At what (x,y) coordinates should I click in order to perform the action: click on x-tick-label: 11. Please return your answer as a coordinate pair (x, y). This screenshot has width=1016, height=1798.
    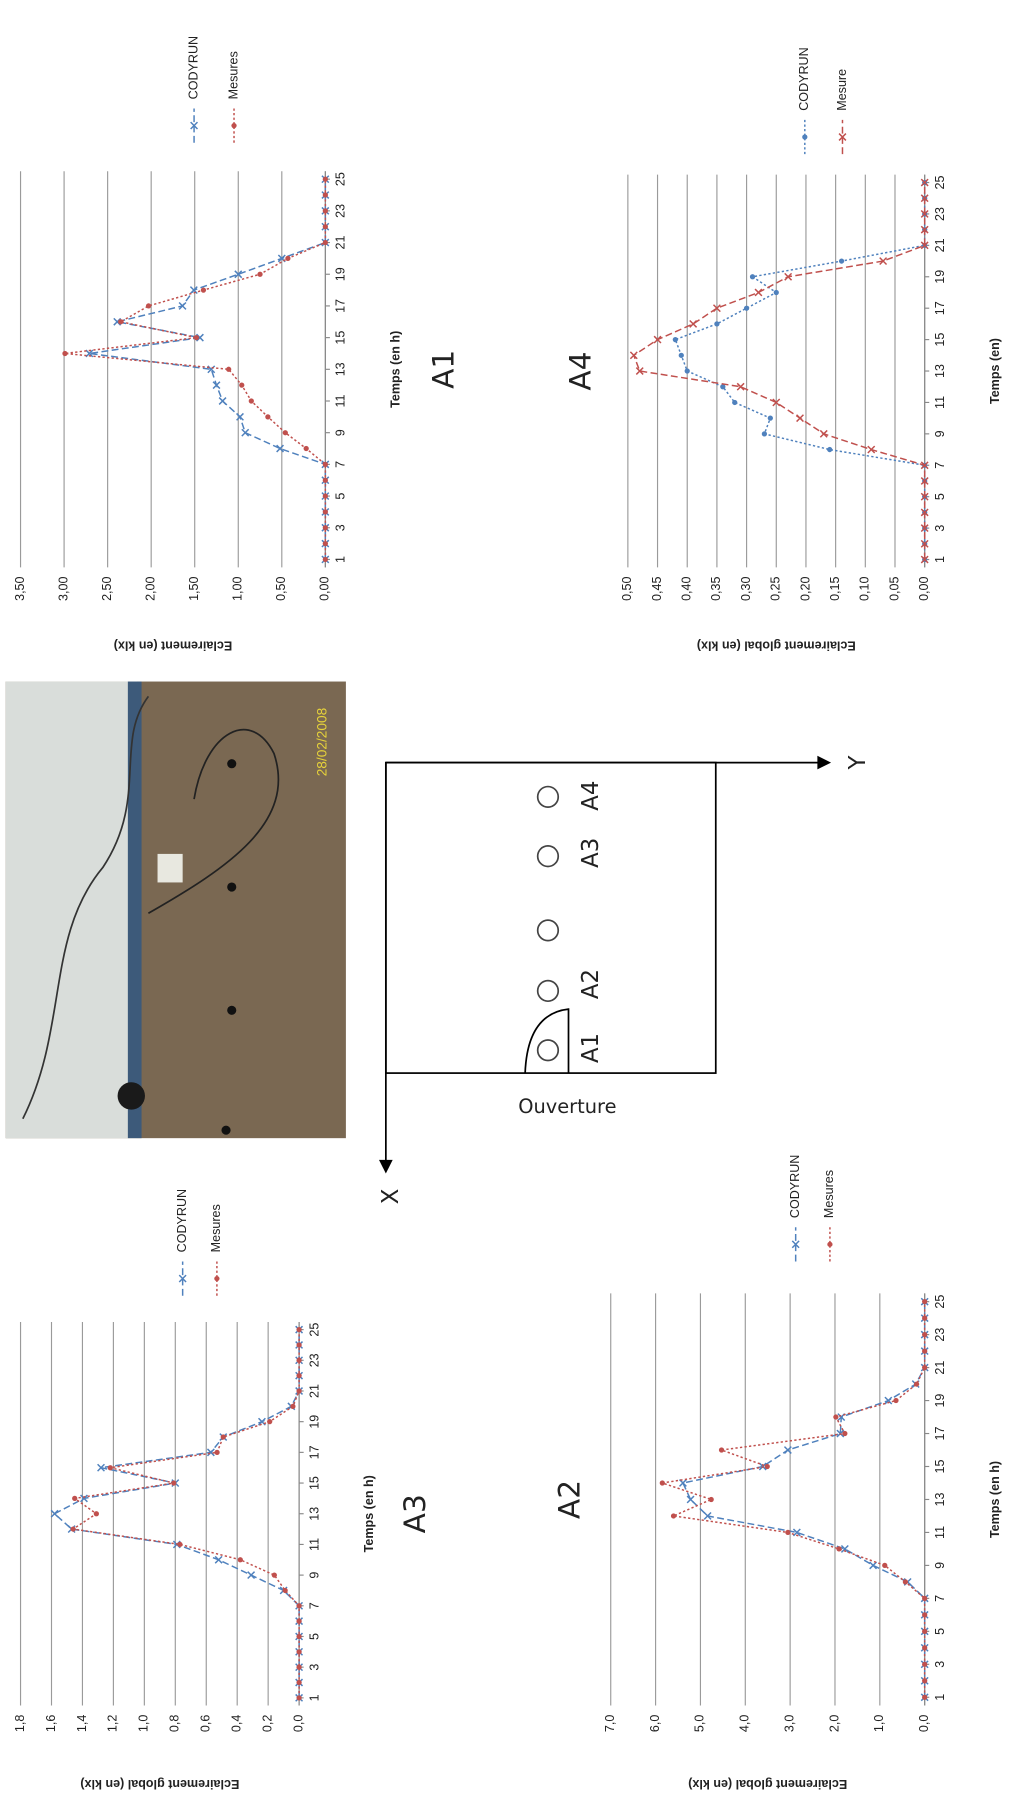
    Looking at the image, I should click on (314, 1544).